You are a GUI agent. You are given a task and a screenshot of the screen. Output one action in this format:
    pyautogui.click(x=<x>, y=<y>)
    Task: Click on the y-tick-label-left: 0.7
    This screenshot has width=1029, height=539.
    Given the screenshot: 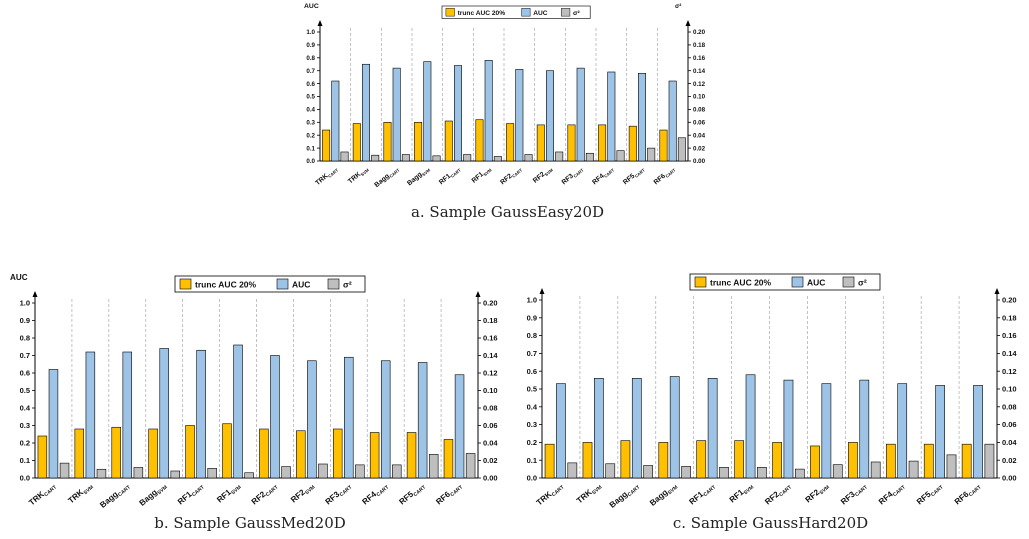 What is the action you would take?
    pyautogui.click(x=532, y=353)
    